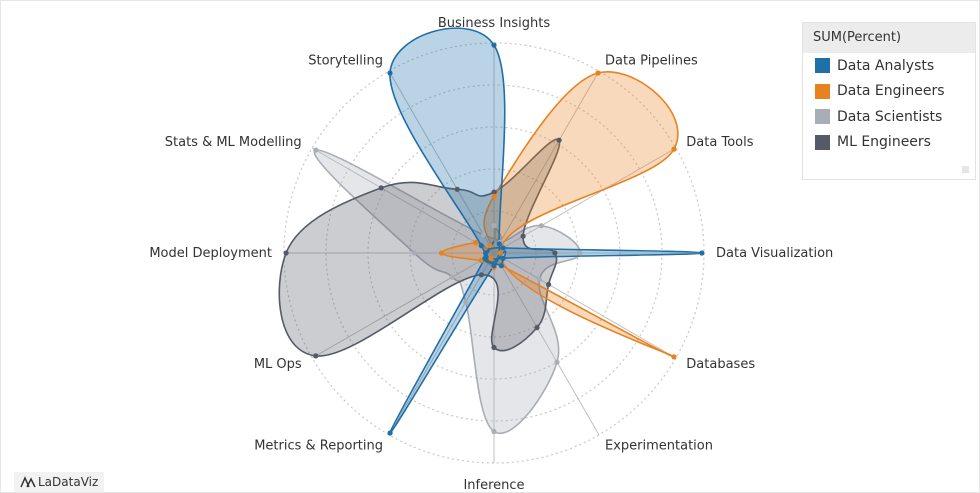 The width and height of the screenshot is (980, 493). Describe the element at coordinates (501, 266) in the screenshot. I see `point-data-analysts-experimentation` at that location.